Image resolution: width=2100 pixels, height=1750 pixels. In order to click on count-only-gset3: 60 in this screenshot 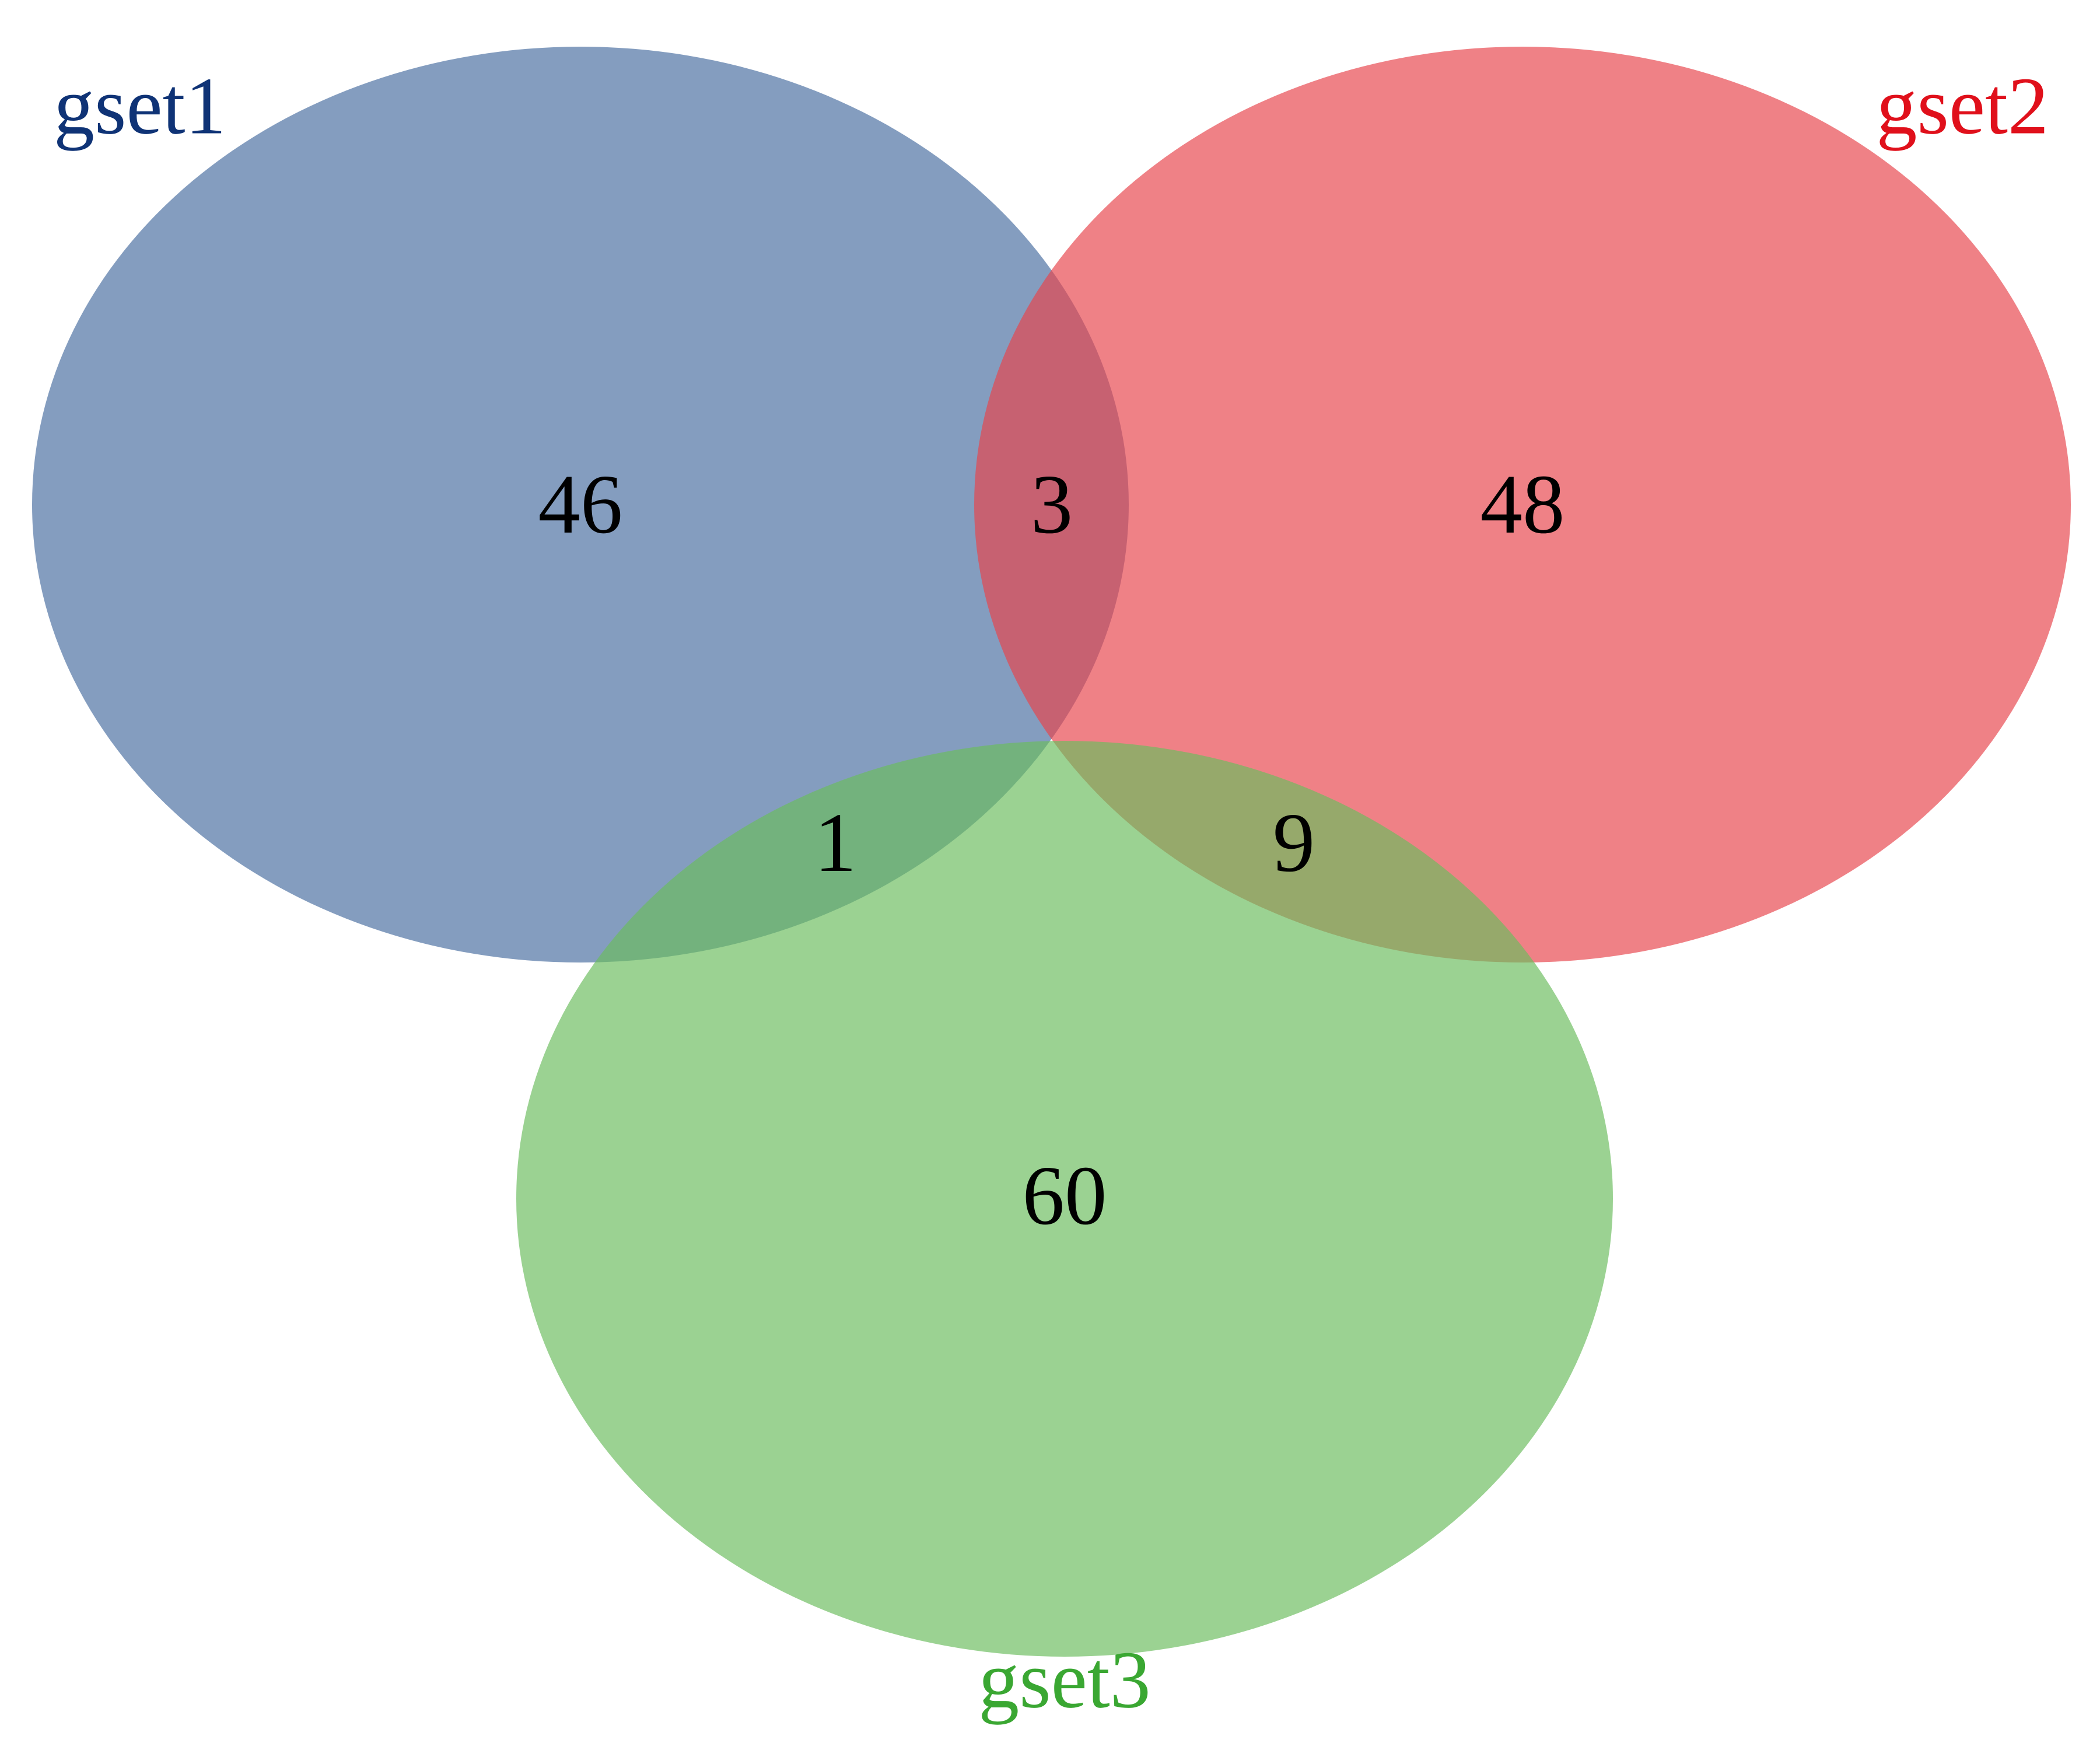, I will do `click(1065, 1195)`.